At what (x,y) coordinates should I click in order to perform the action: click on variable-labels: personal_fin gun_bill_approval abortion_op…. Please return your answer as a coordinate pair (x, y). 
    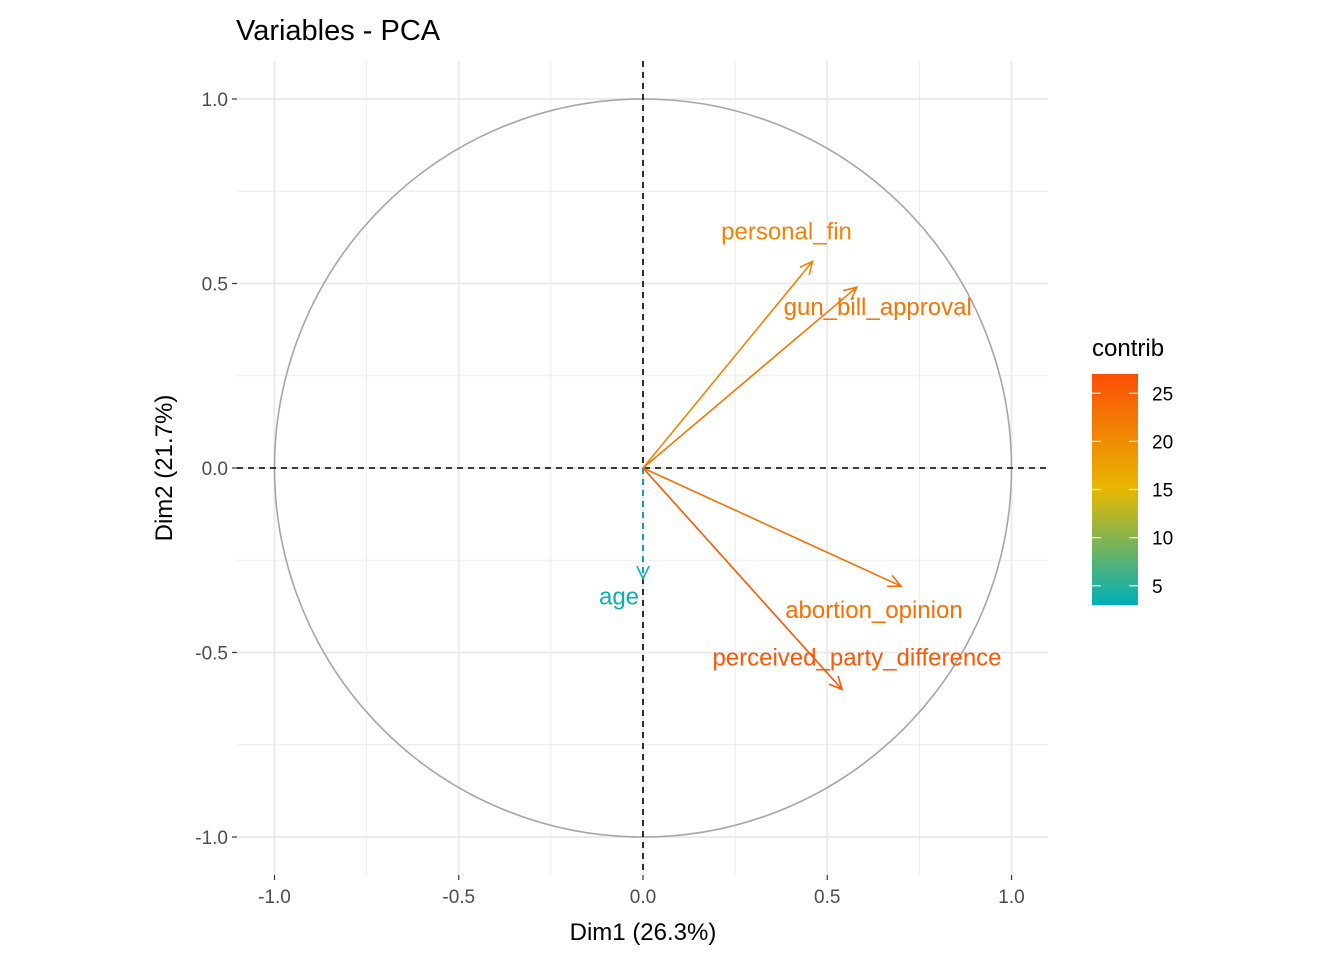
    Looking at the image, I should click on (800, 444).